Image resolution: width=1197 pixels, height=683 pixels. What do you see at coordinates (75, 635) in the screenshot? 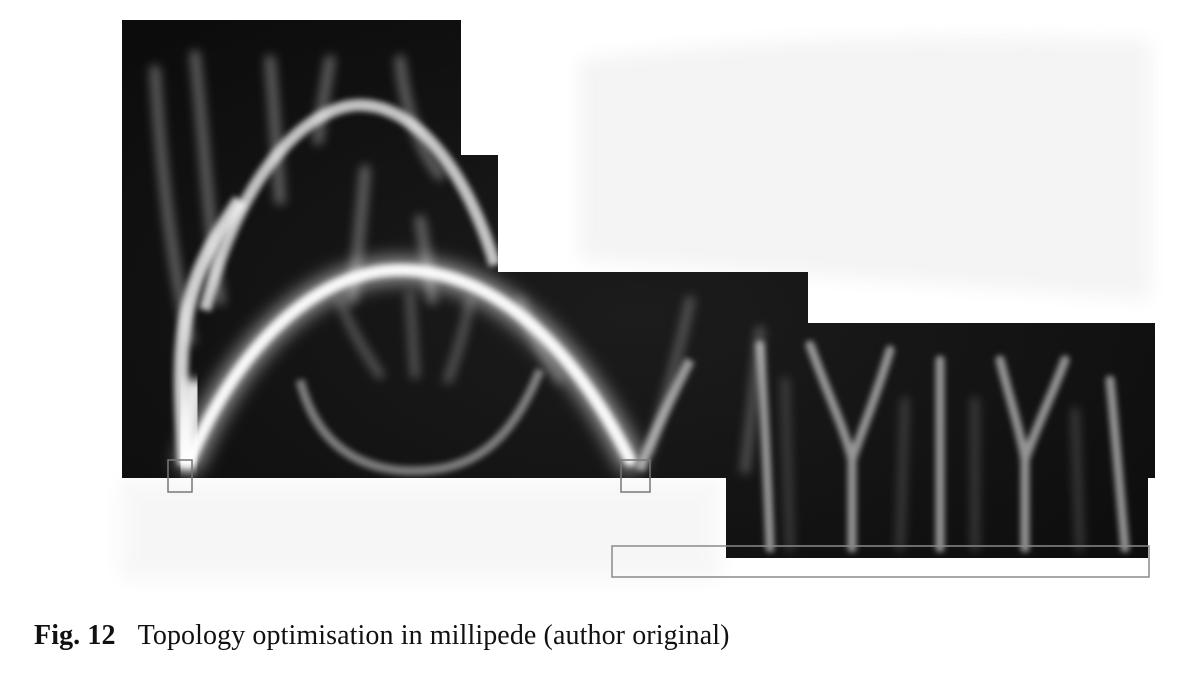
I see `figure-label: Fig. 12` at bounding box center [75, 635].